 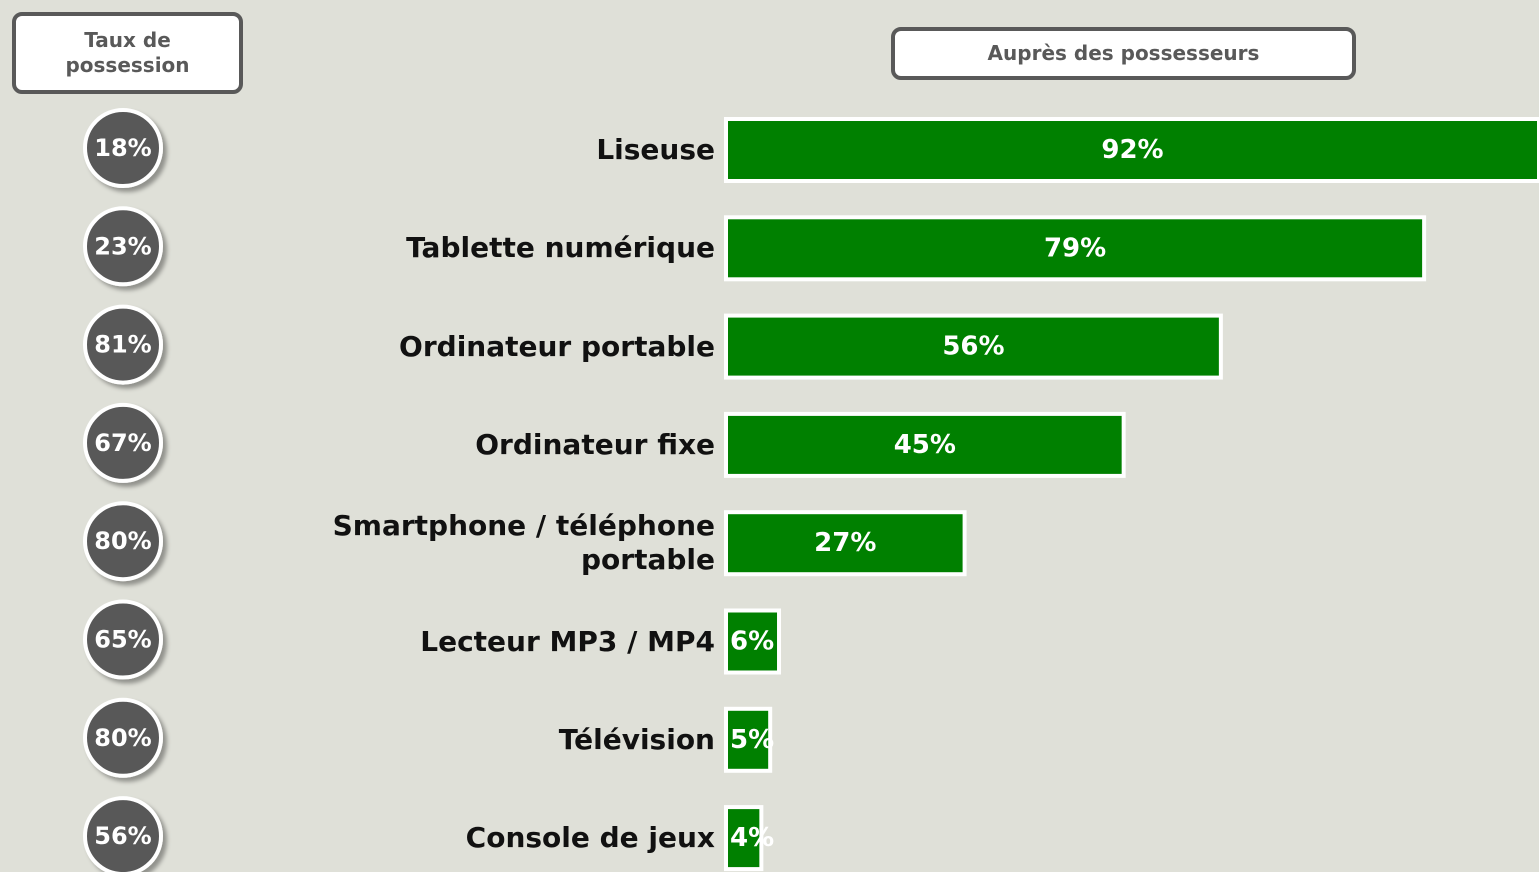 I want to click on category-label: Ordinateur portable, so click(x=557, y=346).